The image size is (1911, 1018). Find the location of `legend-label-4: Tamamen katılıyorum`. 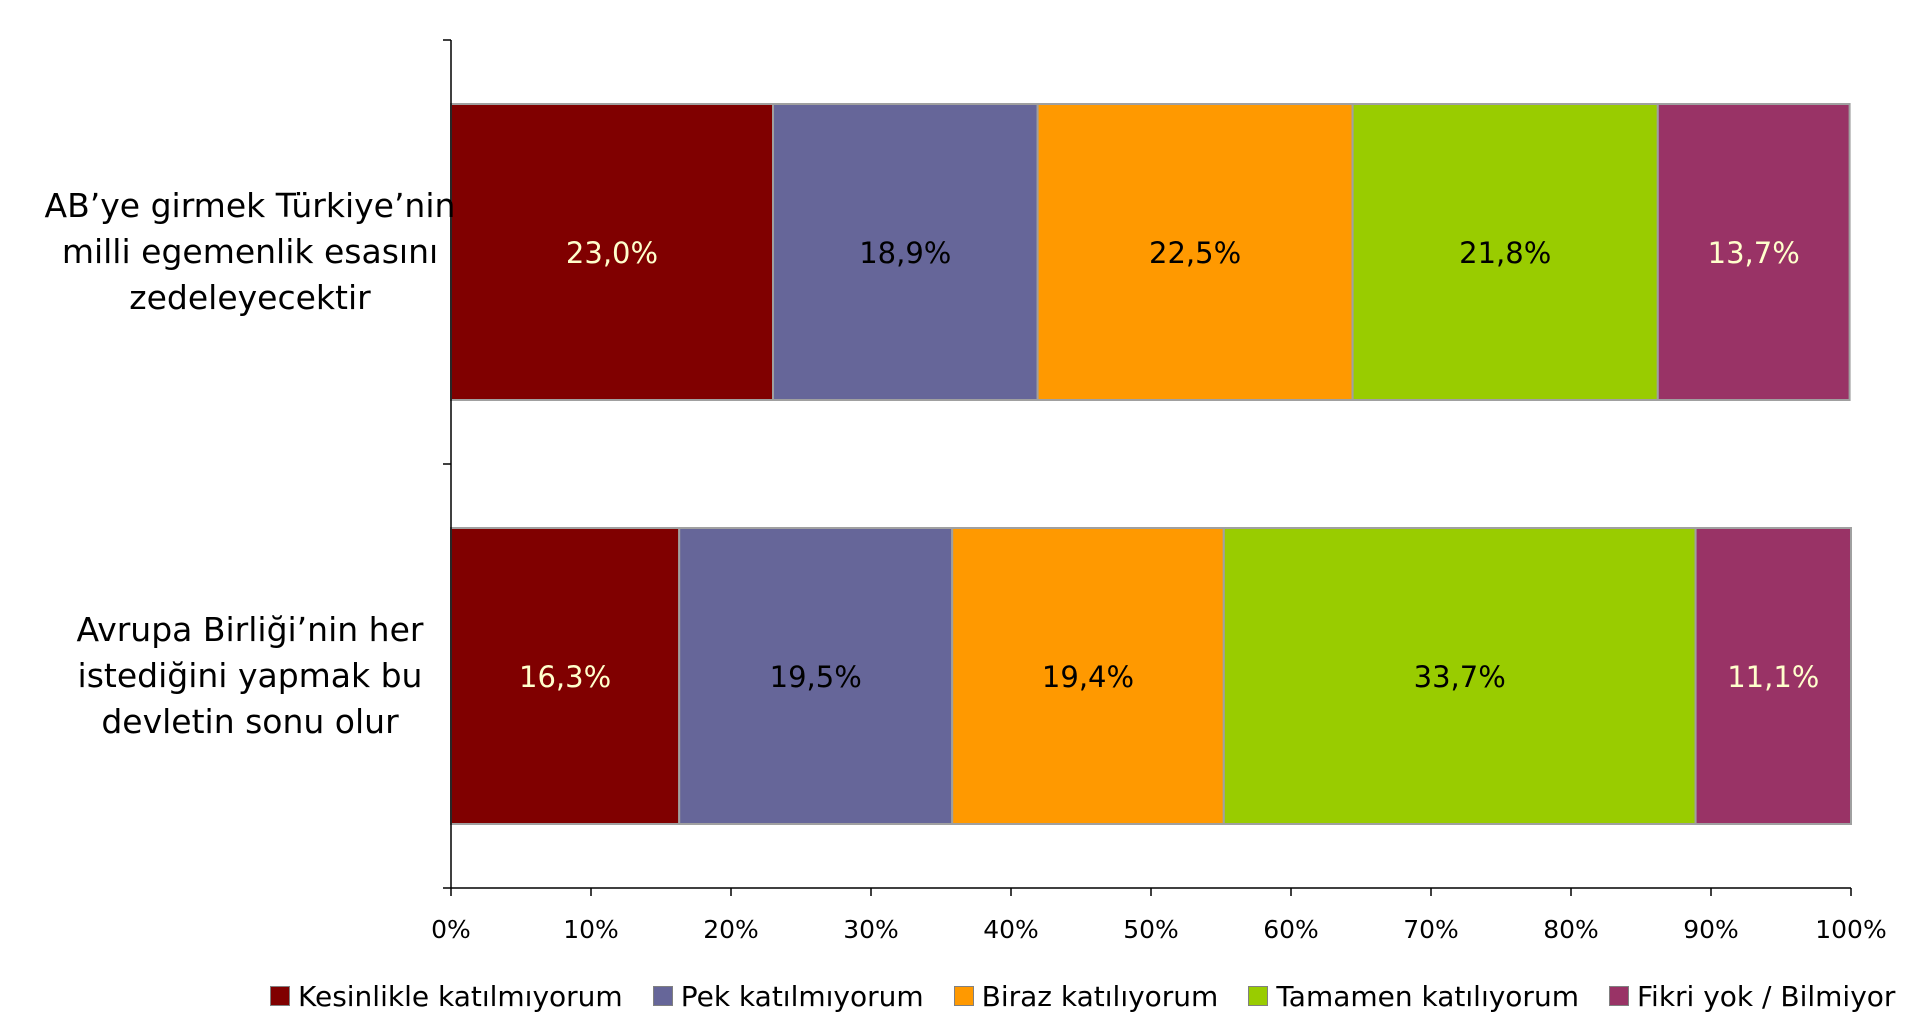

legend-label-4: Tamamen katılıyorum is located at coordinates (1427, 996).